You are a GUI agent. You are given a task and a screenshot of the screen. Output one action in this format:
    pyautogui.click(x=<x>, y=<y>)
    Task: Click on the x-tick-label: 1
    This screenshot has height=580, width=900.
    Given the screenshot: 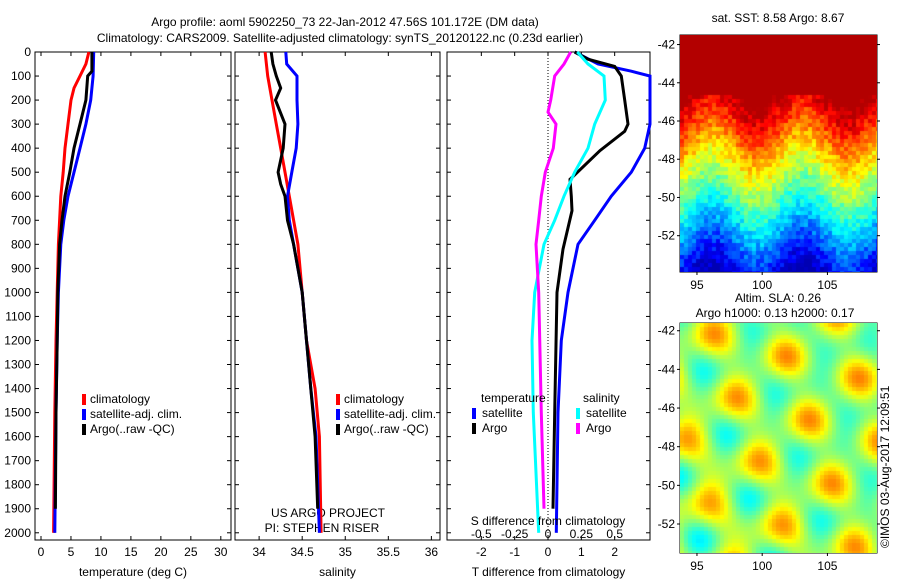 What is the action you would take?
    pyautogui.click(x=581, y=552)
    